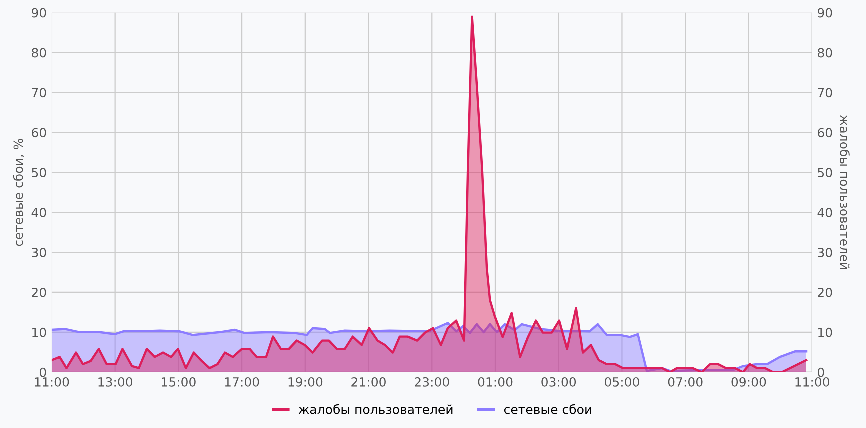  What do you see at coordinates (39, 133) in the screenshot?
I see `y-tick-label: 60` at bounding box center [39, 133].